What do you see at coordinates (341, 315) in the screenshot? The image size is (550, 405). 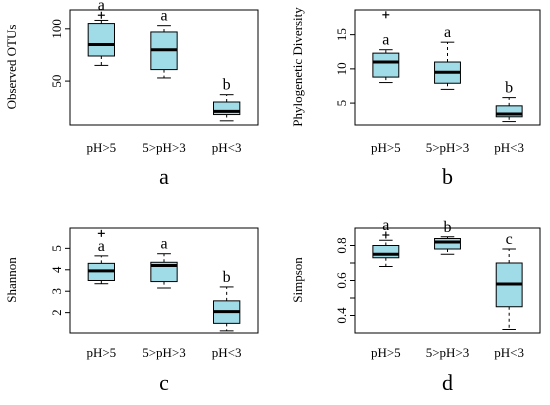 I see `y-tick-label: 0.4` at bounding box center [341, 315].